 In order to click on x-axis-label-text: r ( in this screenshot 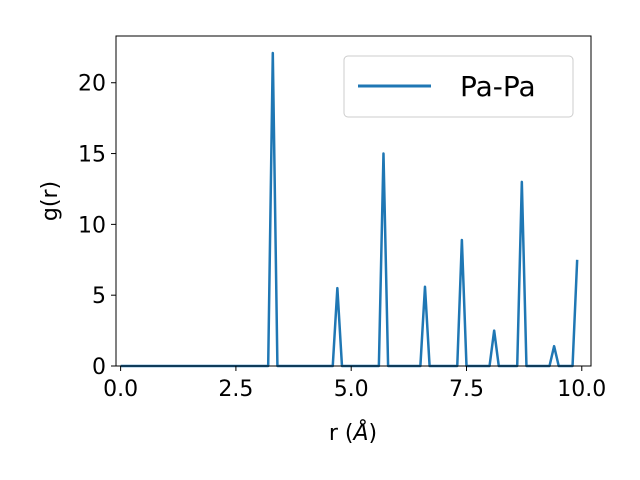, I will do `click(341, 433)`.